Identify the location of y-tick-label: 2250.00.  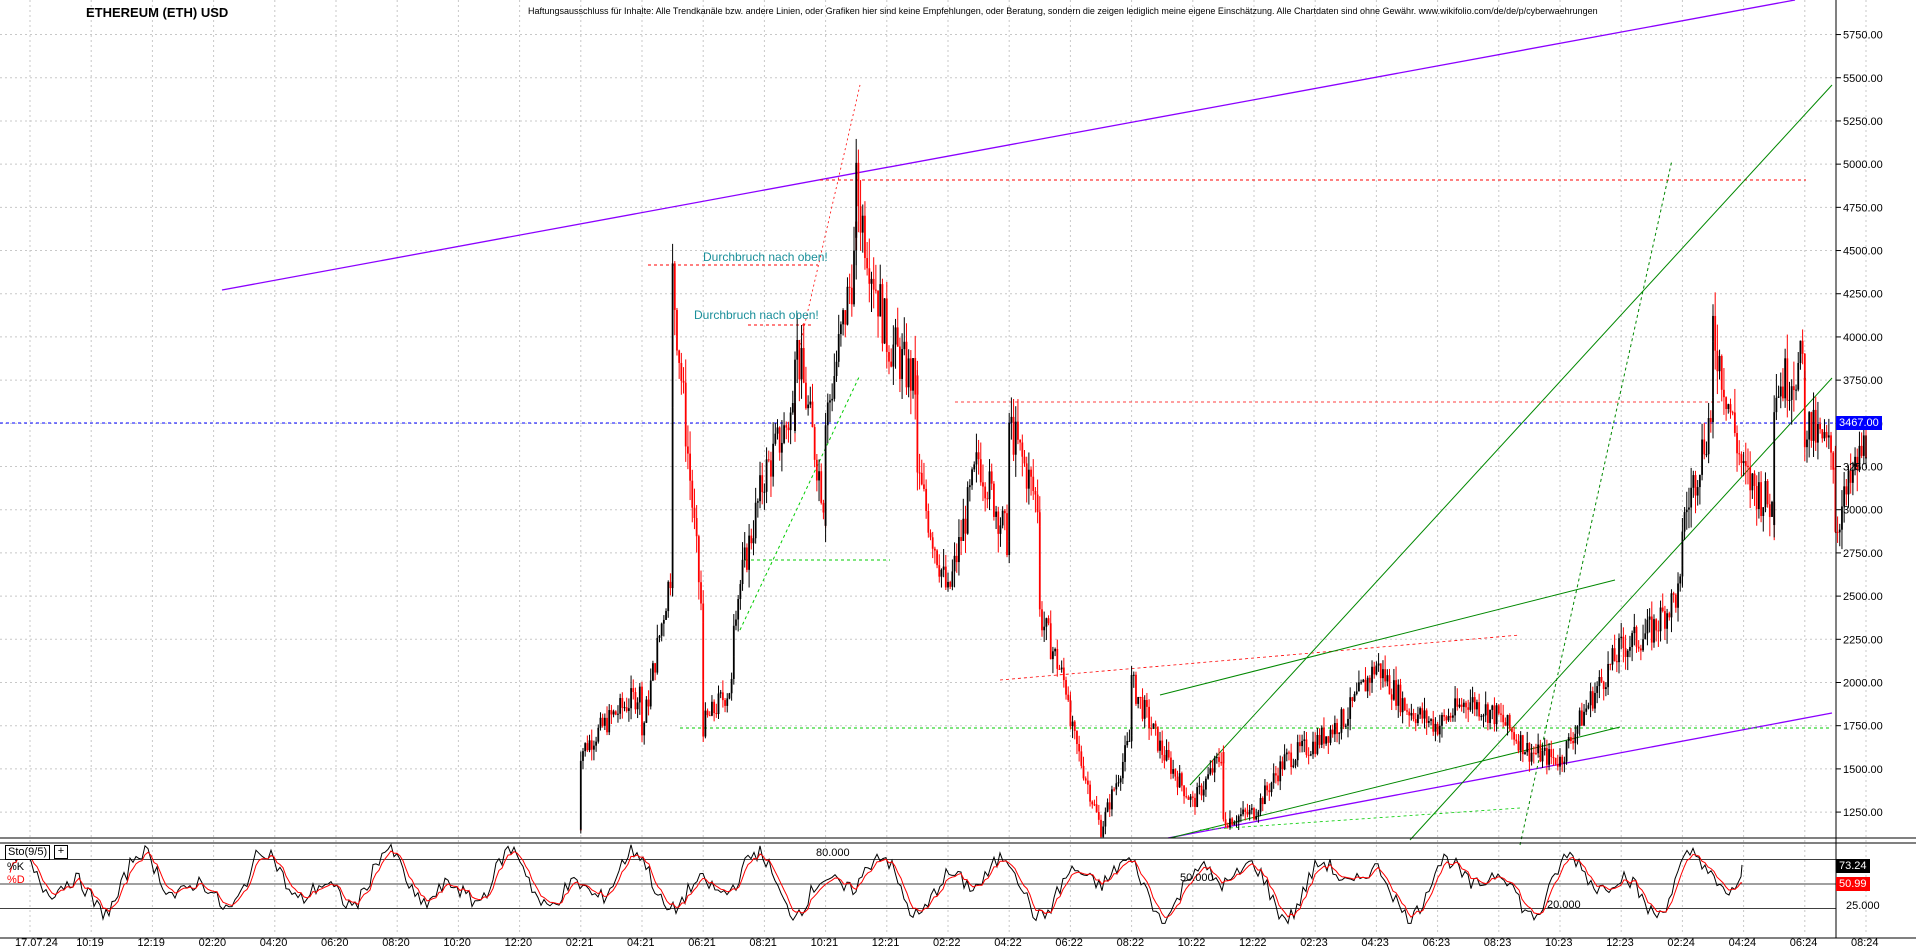
(1863, 640).